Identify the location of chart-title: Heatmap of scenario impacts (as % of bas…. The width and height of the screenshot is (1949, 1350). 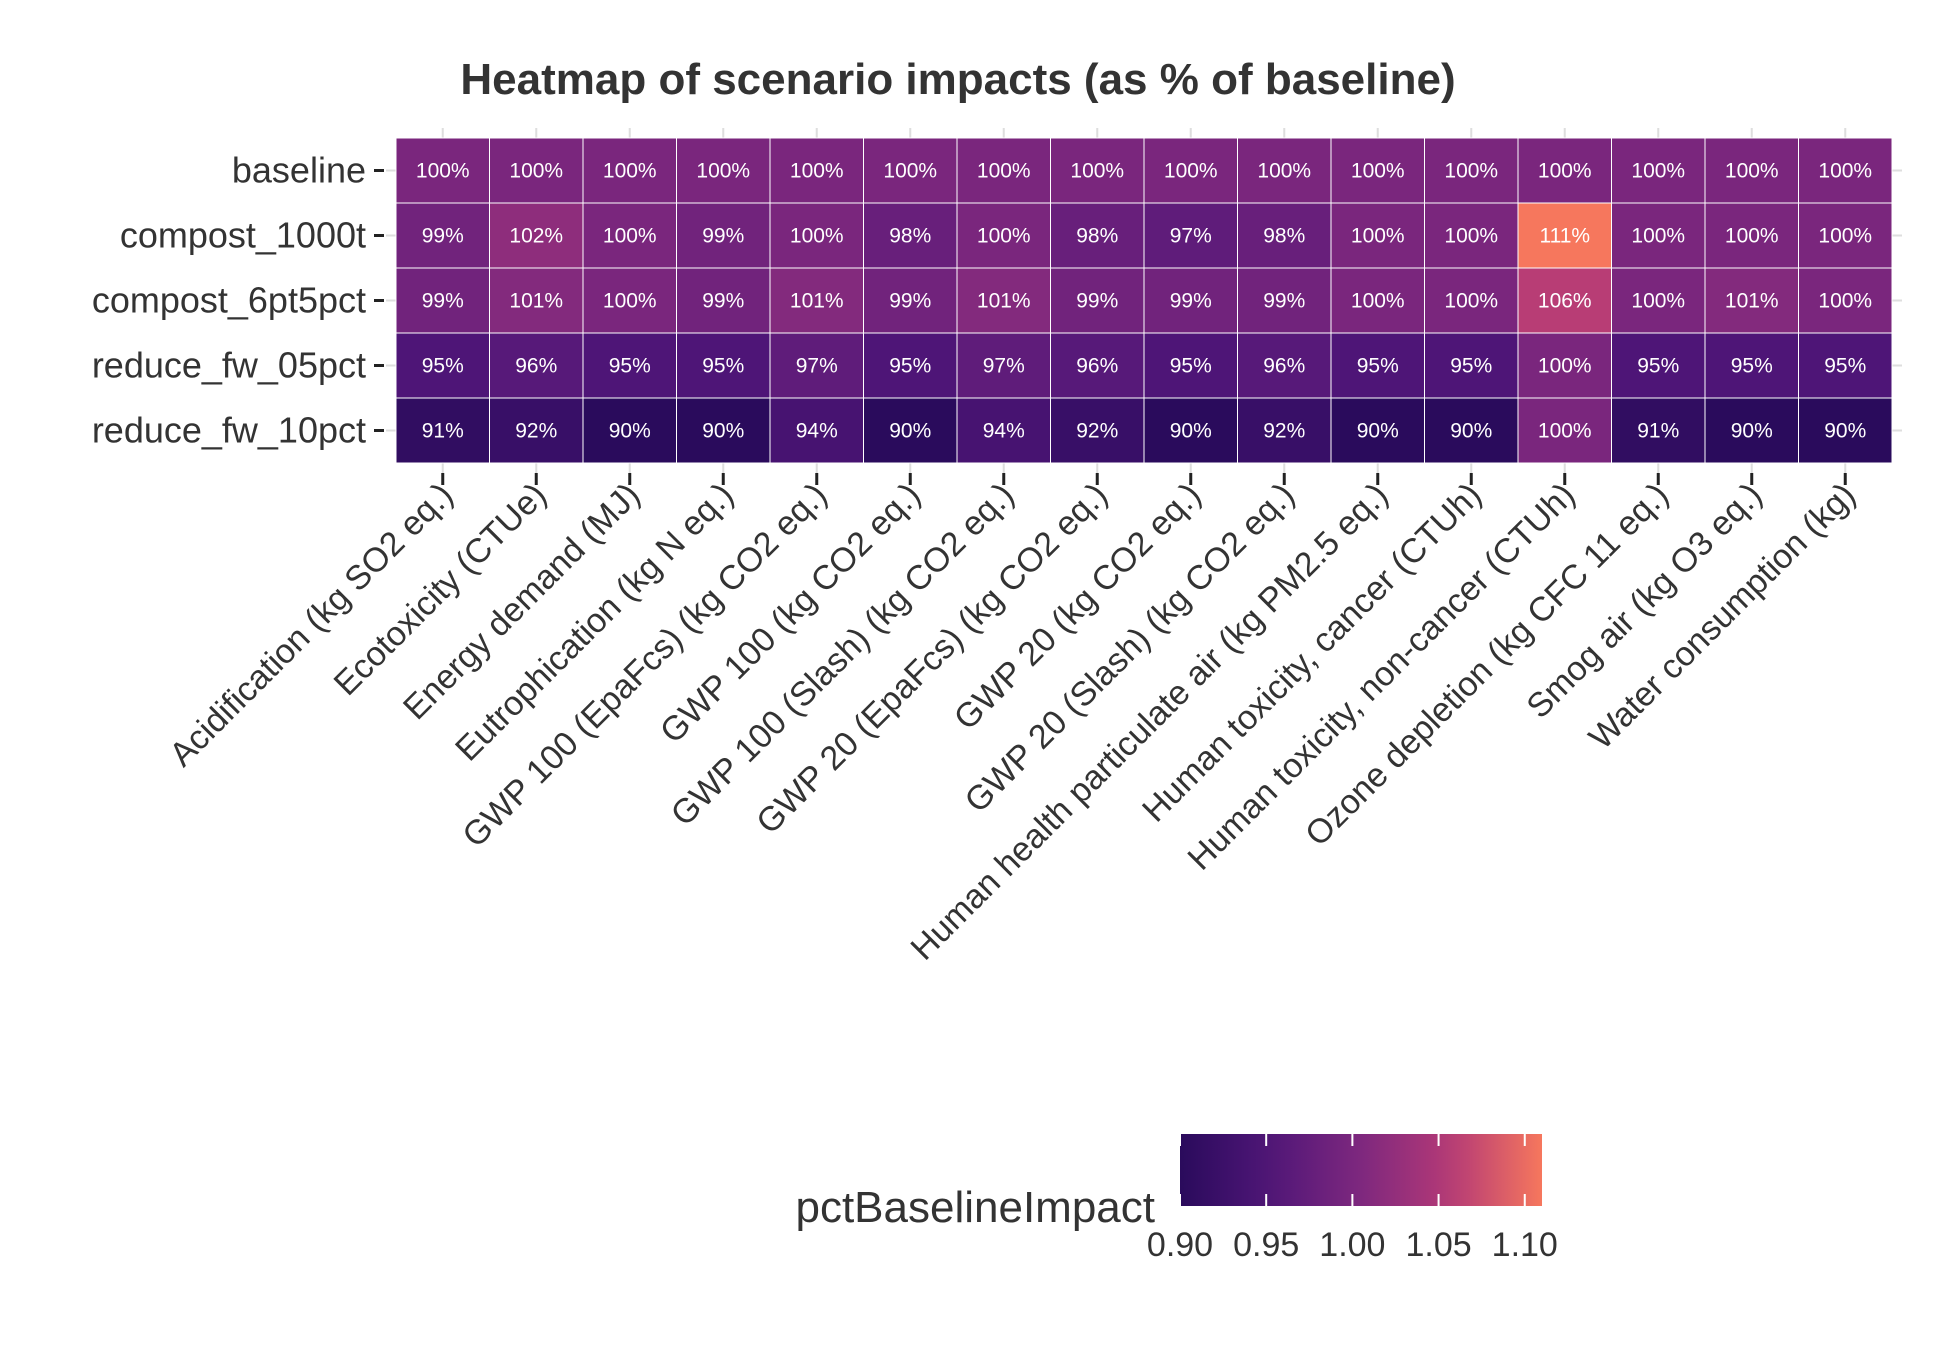
(957, 79).